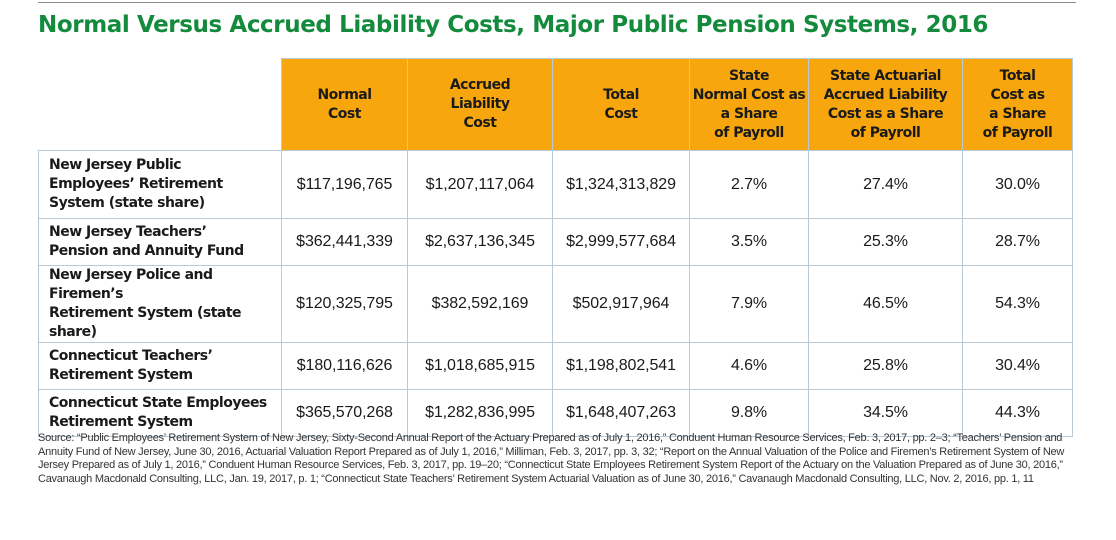  Describe the element at coordinates (344, 184) in the screenshot. I see `cell-normal-cost: $117,196,765` at that location.